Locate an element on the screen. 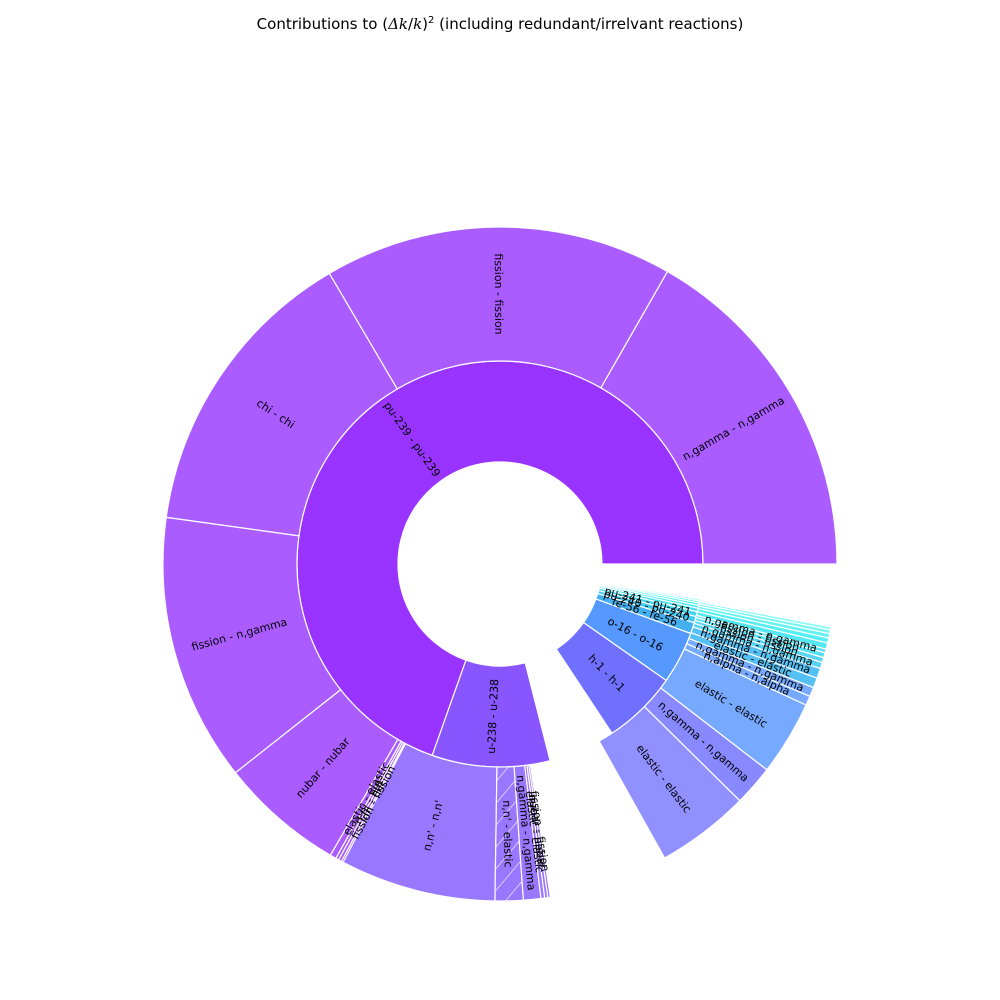 The width and height of the screenshot is (1000, 1000). outer-wedge-14-fission-fission is located at coordinates (540, 831).